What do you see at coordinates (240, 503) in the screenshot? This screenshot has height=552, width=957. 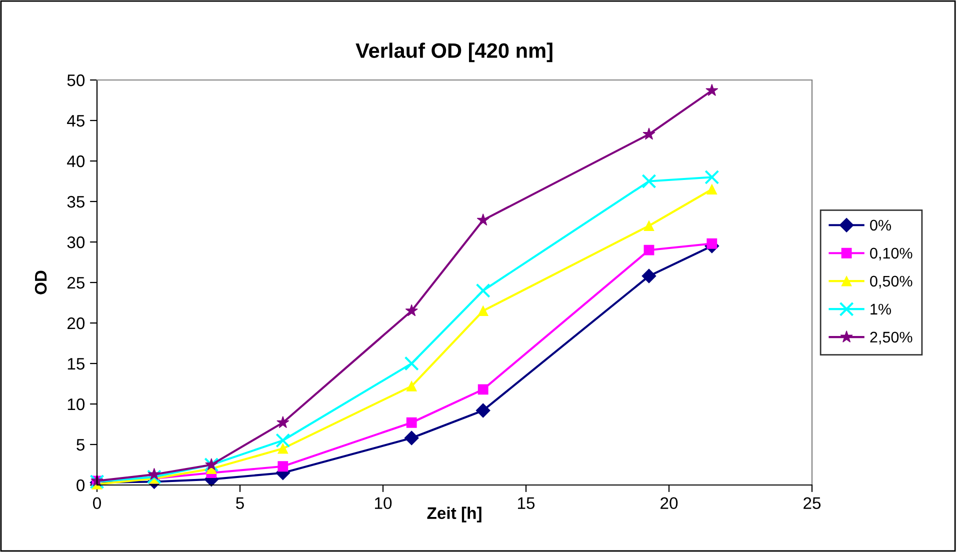 I see `x-tick-label: 5` at bounding box center [240, 503].